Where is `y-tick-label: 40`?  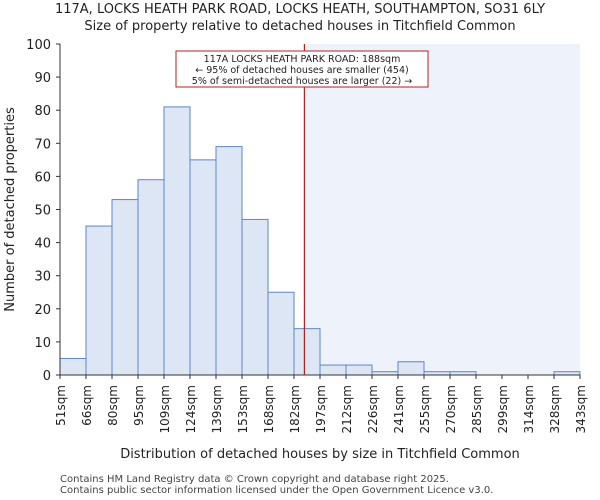
y-tick-label: 40 is located at coordinates (42, 244).